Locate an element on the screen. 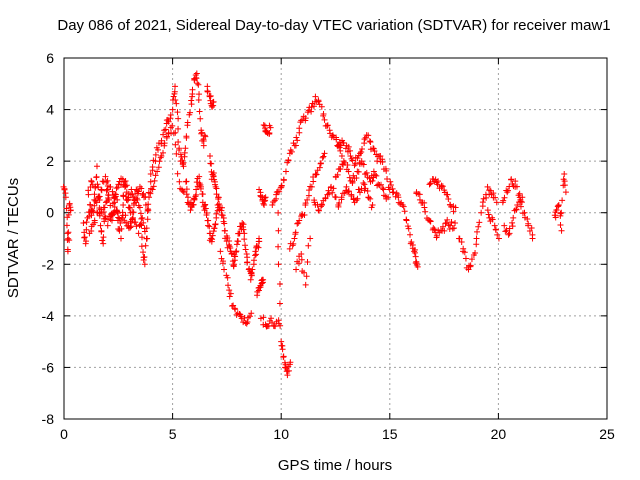 This screenshot has width=640, height=480. y-tick-label: -8 is located at coordinates (48, 419).